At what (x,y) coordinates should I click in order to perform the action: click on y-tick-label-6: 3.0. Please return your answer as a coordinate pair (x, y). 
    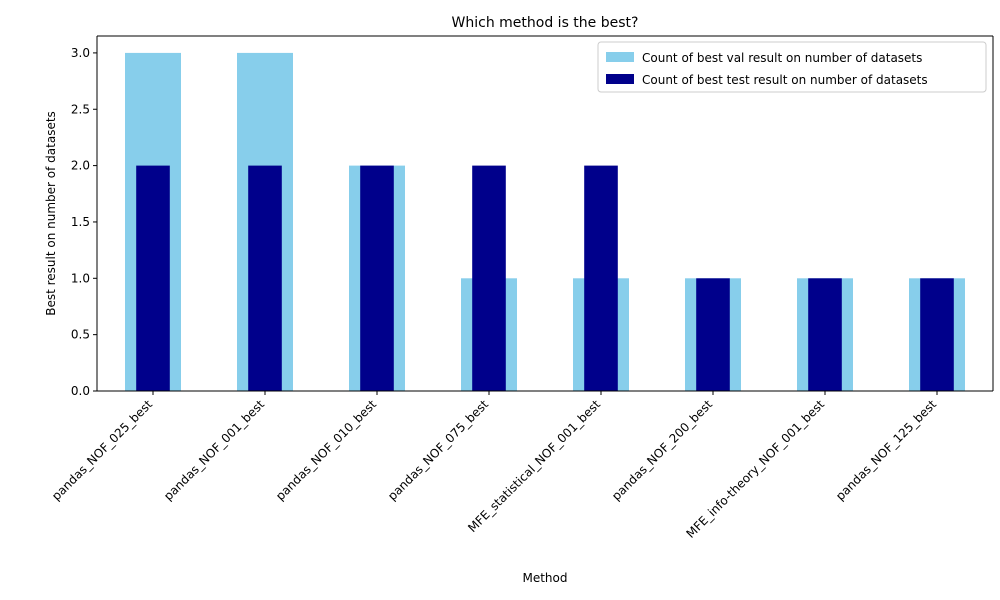
    Looking at the image, I should click on (80, 53).